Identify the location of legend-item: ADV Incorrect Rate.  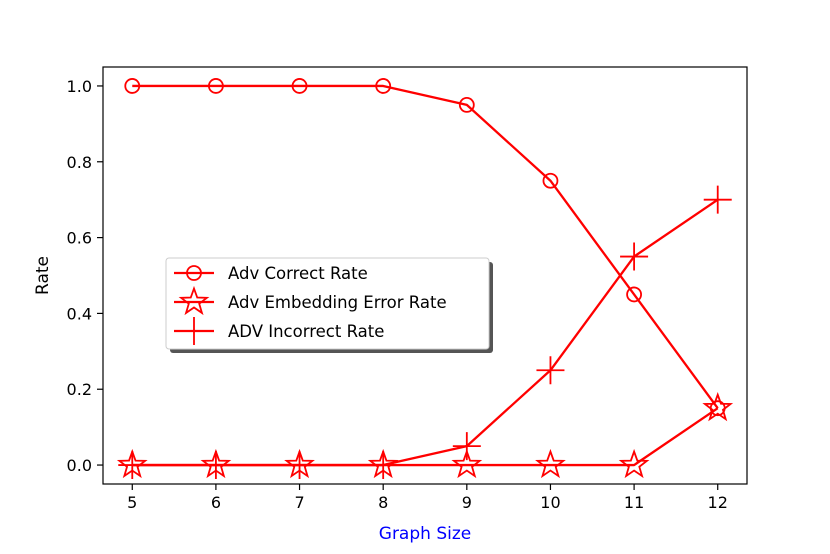
(279, 331).